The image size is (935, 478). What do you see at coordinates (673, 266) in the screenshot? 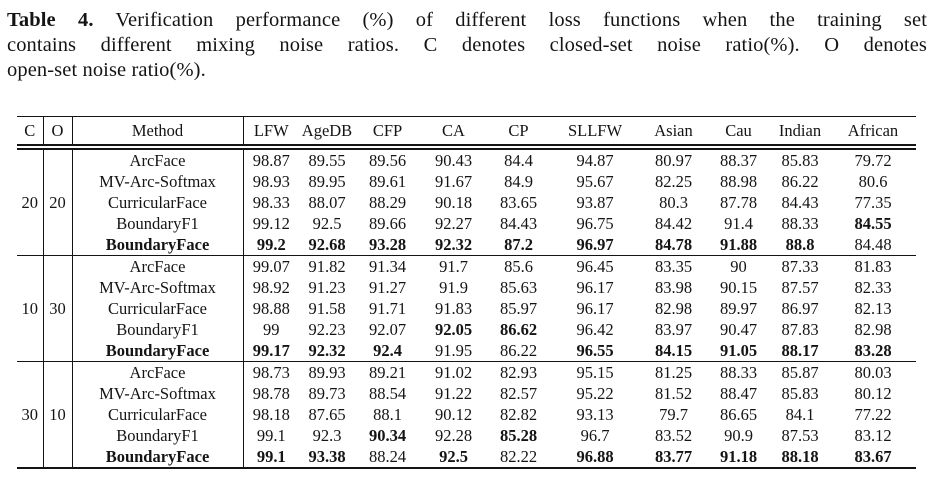
I see `value-cell-asian: 83.35` at bounding box center [673, 266].